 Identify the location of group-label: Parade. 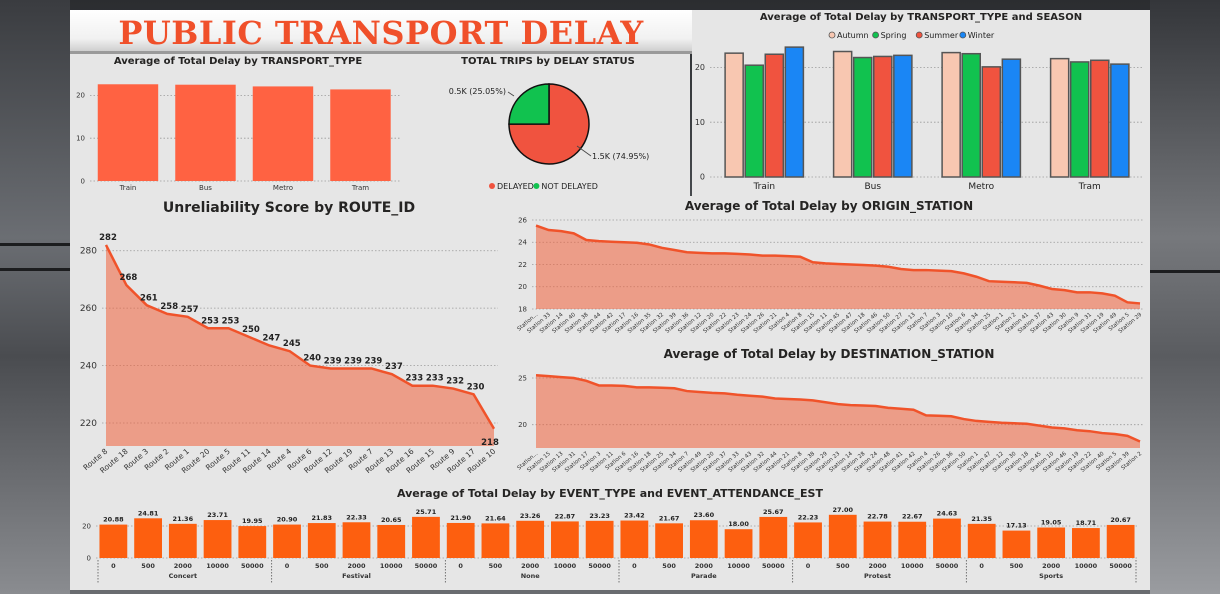
(704, 576).